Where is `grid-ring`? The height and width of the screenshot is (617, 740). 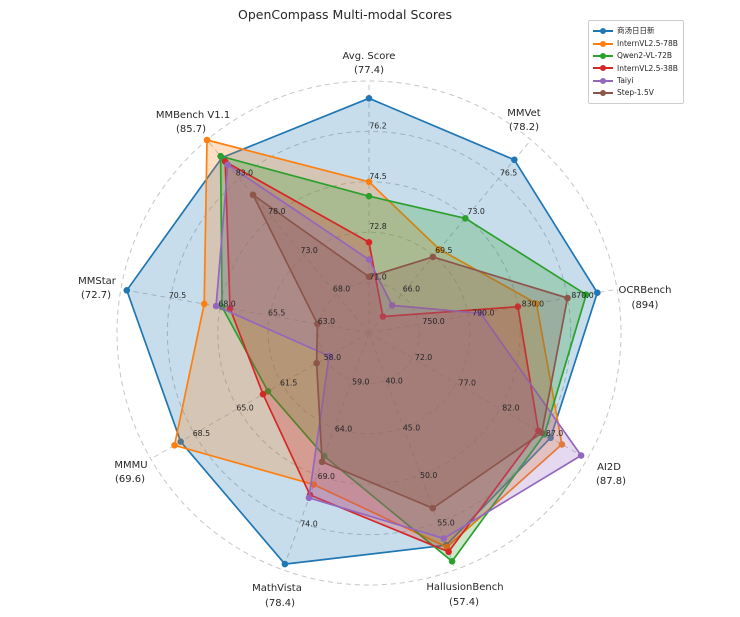
grid-ring is located at coordinates (369, 333).